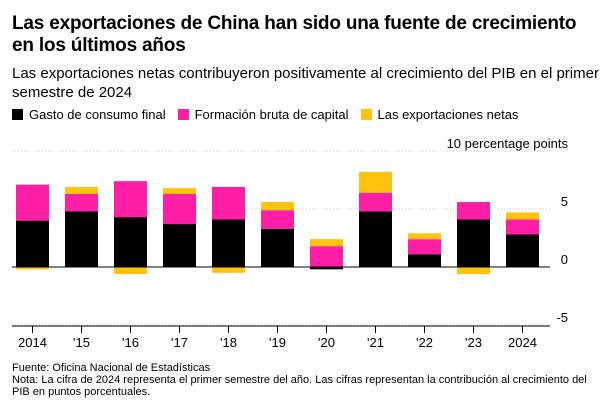 The image size is (610, 417). I want to click on legend-item-consumo: Gasto de consumo final, so click(89, 114).